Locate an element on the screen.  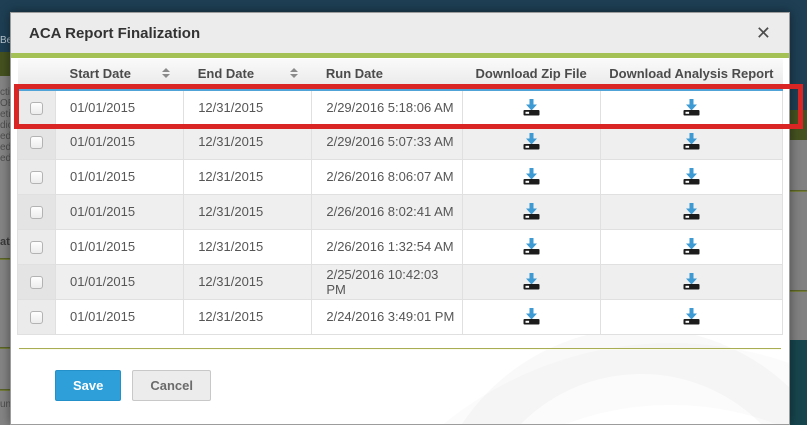
table-header-row: Start Date End Date Run Date is located at coordinates (400, 75).